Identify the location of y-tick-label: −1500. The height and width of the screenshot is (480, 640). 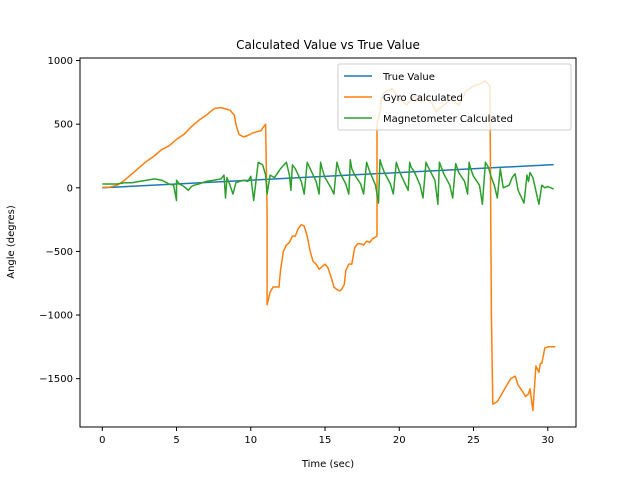
(56, 379).